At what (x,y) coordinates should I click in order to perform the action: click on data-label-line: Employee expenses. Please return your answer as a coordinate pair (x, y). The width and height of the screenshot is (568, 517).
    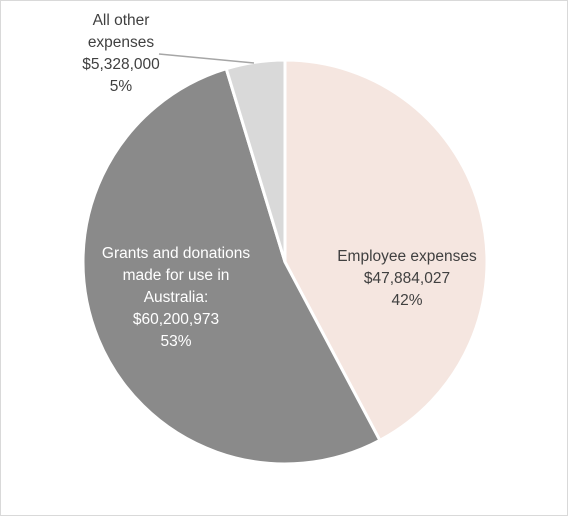
    Looking at the image, I should click on (407, 256).